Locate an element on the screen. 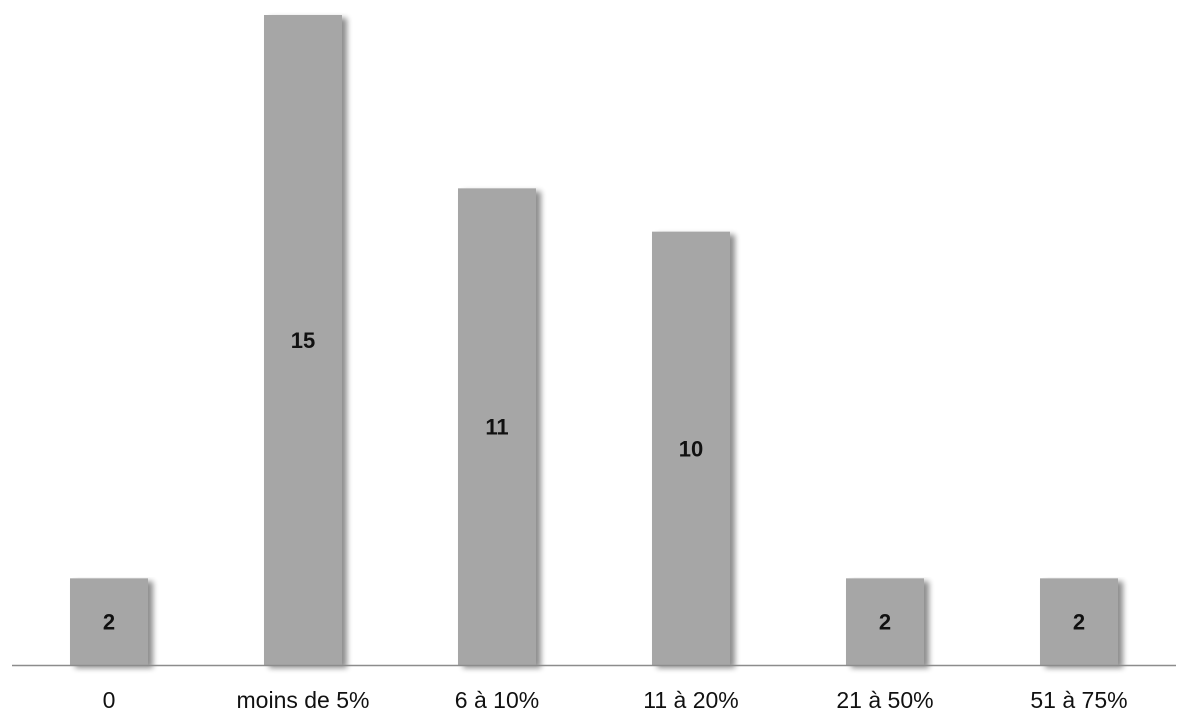 The height and width of the screenshot is (726, 1178). data-label-2: 11 is located at coordinates (496, 427).